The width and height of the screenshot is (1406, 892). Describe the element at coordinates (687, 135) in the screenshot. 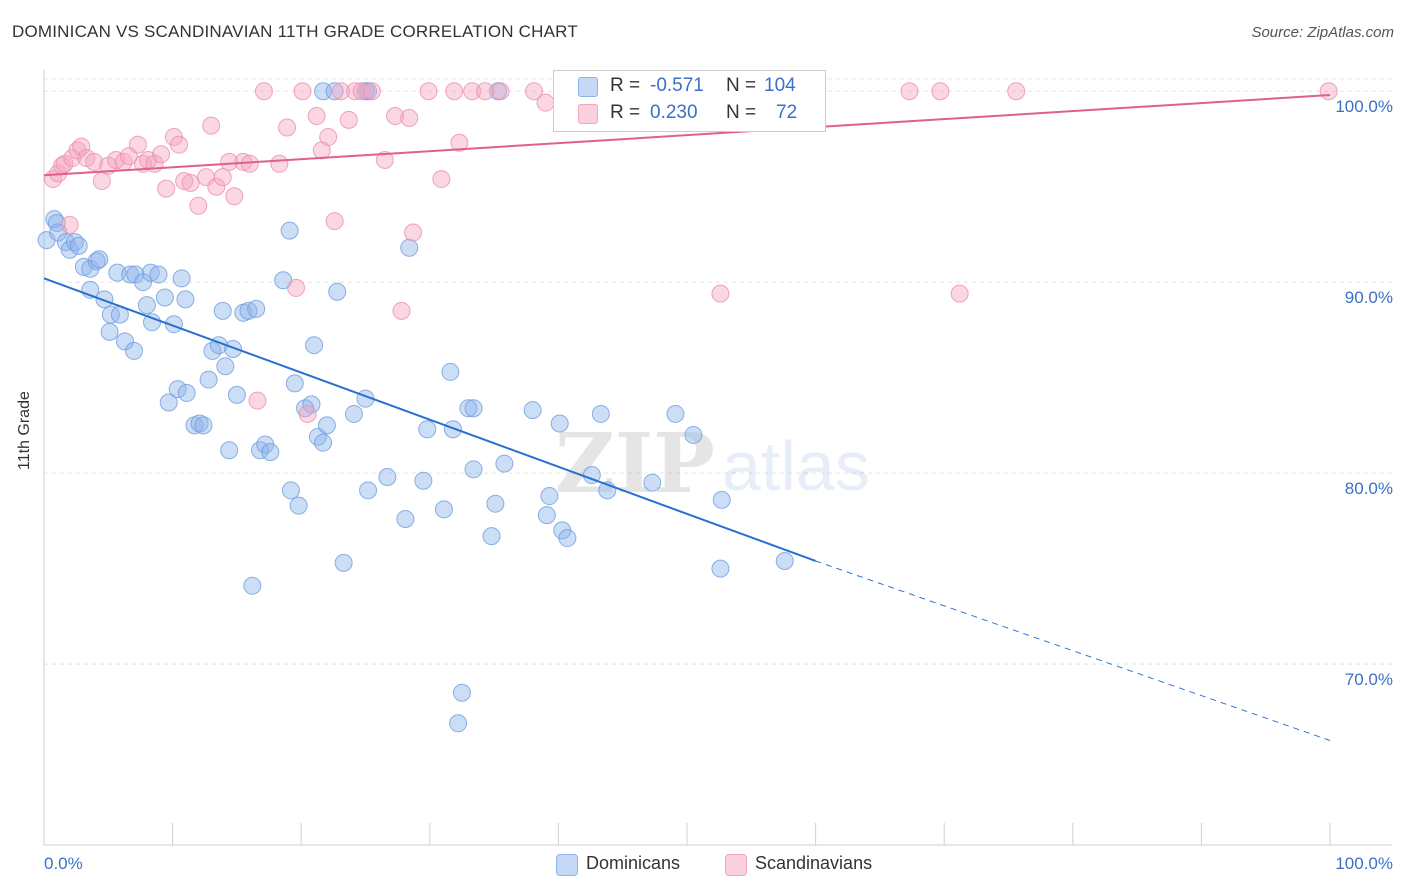

I see `trend-line-scandinavians` at that location.